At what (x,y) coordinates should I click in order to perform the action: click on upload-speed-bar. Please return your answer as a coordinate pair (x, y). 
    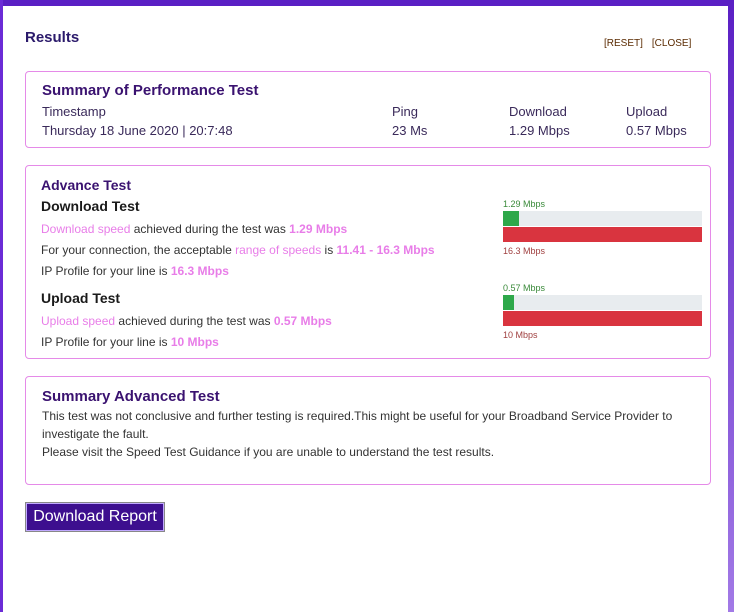
    Looking at the image, I should click on (602, 302).